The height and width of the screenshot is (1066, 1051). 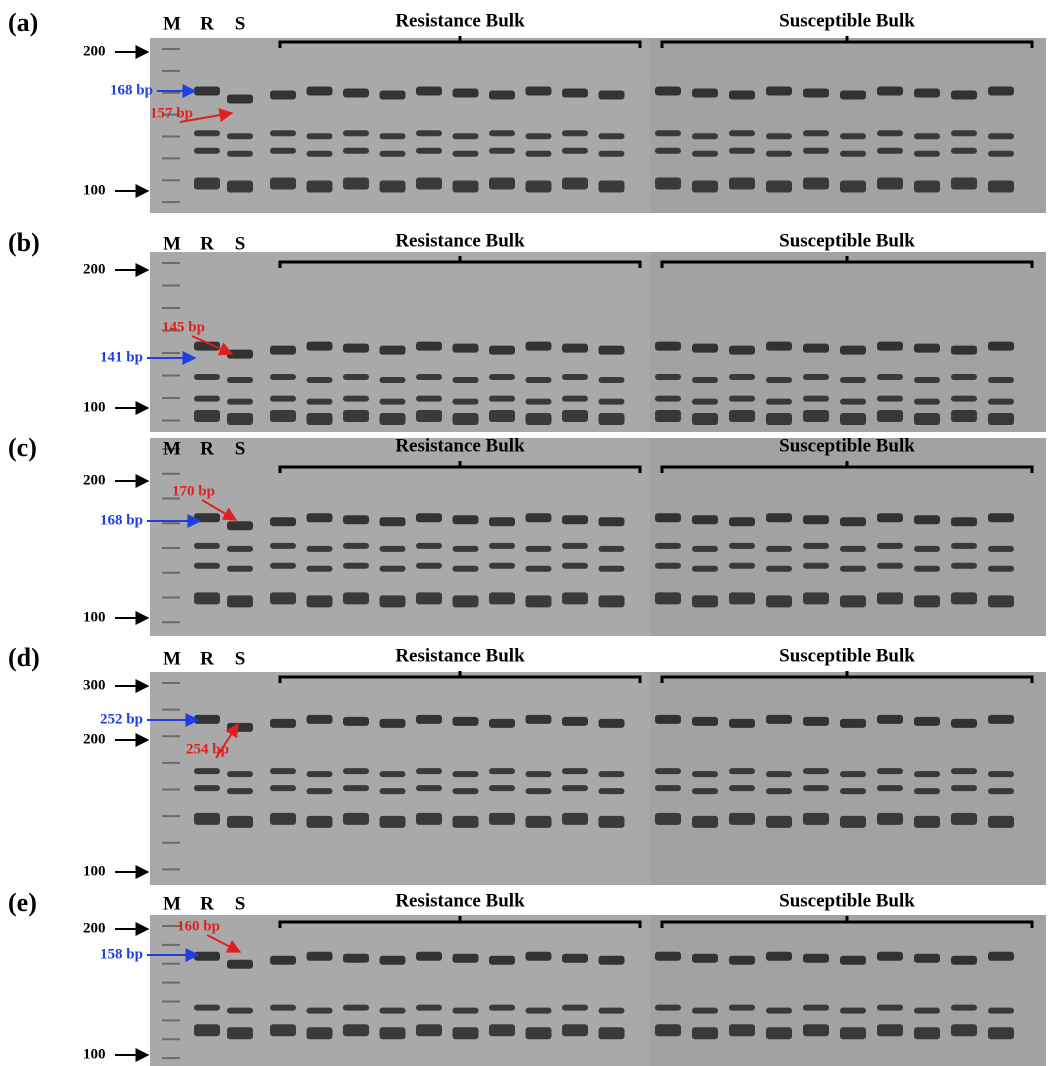 What do you see at coordinates (94, 617) in the screenshot?
I see `marker-label: 100` at bounding box center [94, 617].